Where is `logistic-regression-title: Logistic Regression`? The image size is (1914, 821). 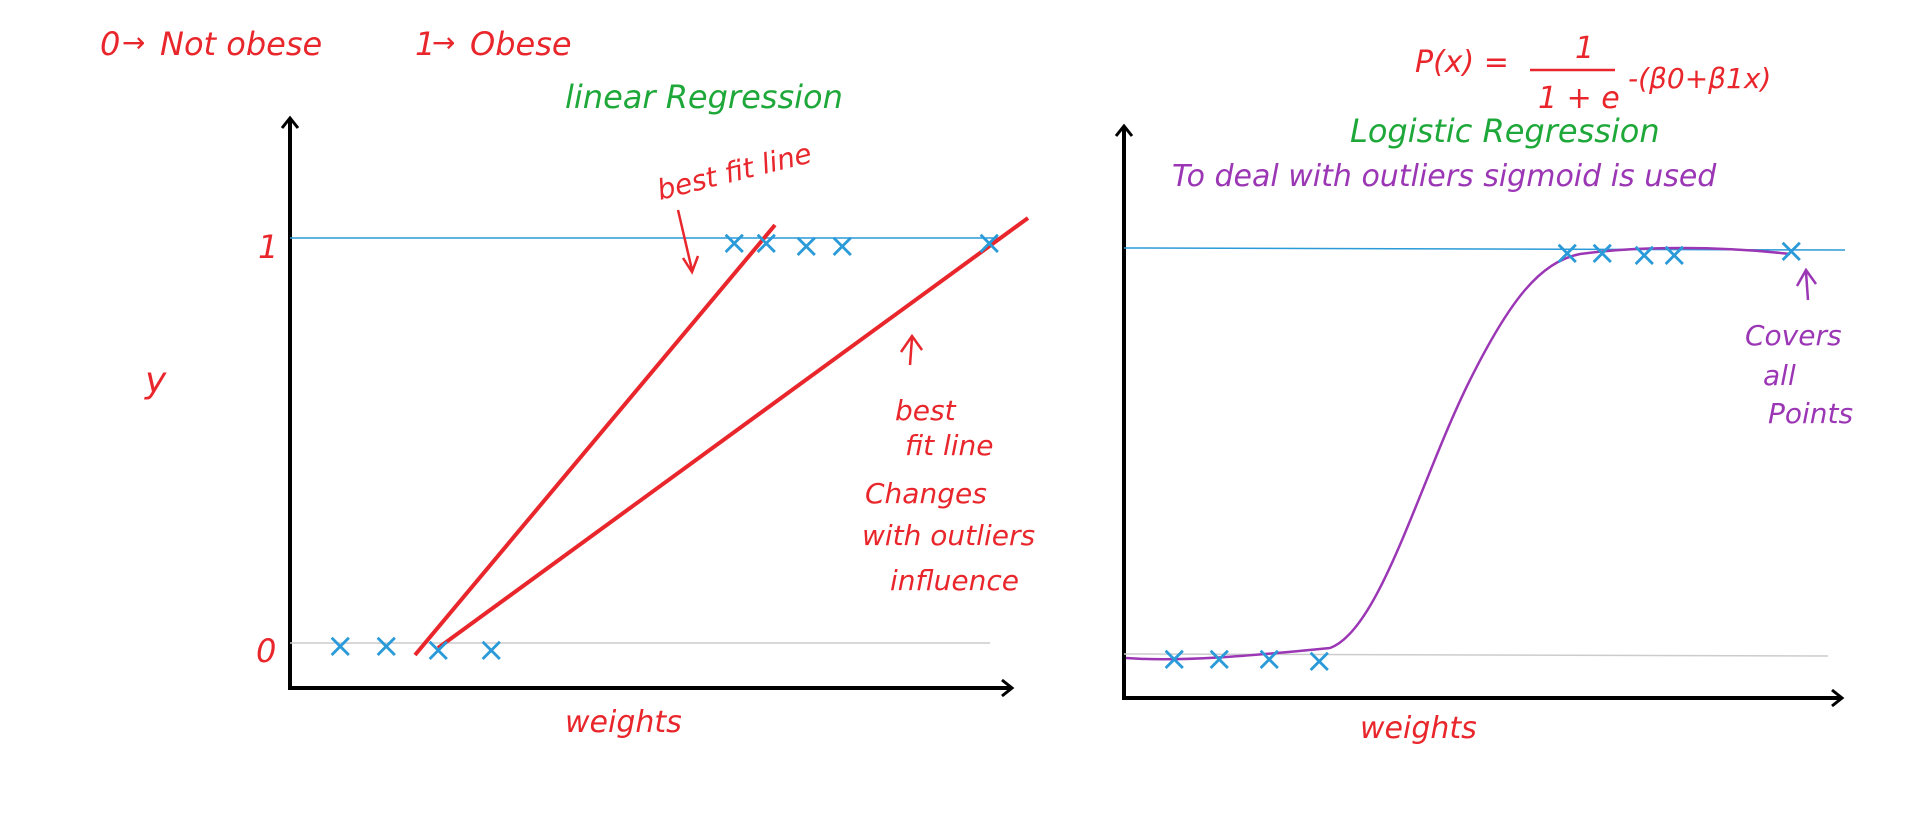
logistic-regression-title: Logistic Regression is located at coordinates (1505, 131).